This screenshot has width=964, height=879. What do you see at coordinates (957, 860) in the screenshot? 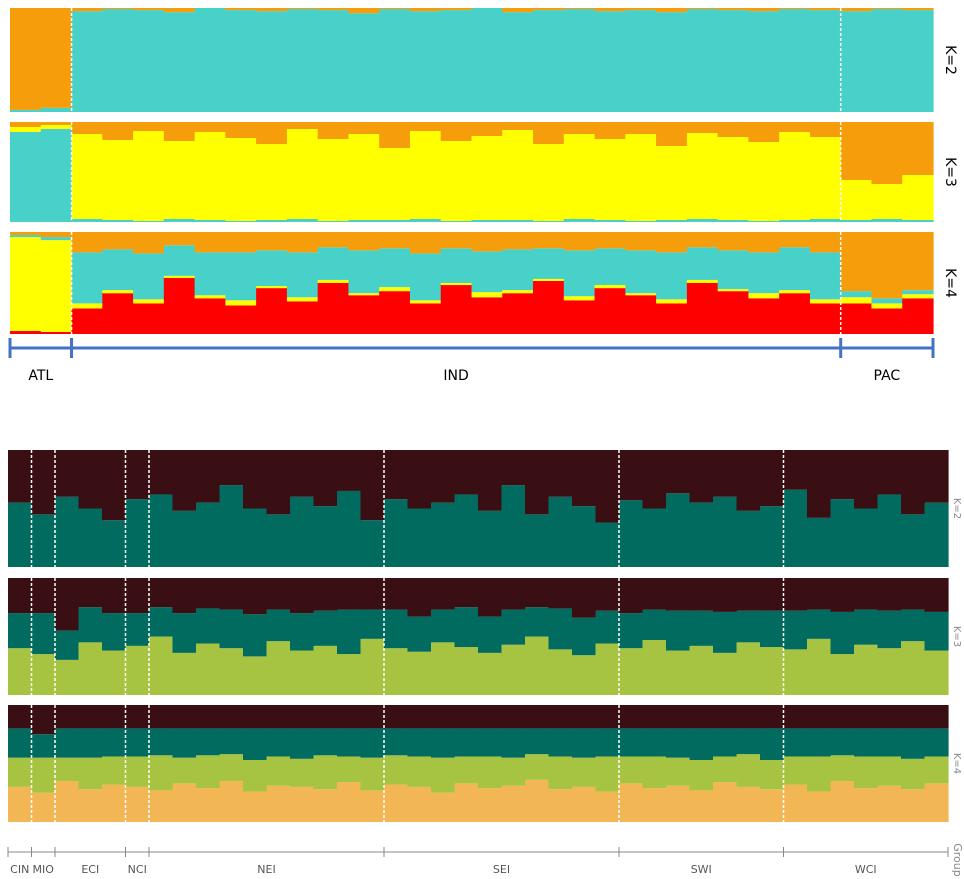
I see `group-axis-label: Group` at bounding box center [957, 860].